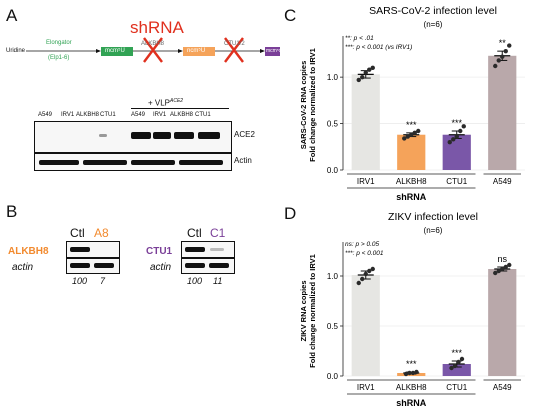  What do you see at coordinates (157, 27) in the screenshot?
I see `shrna-title: shRNA` at bounding box center [157, 27].